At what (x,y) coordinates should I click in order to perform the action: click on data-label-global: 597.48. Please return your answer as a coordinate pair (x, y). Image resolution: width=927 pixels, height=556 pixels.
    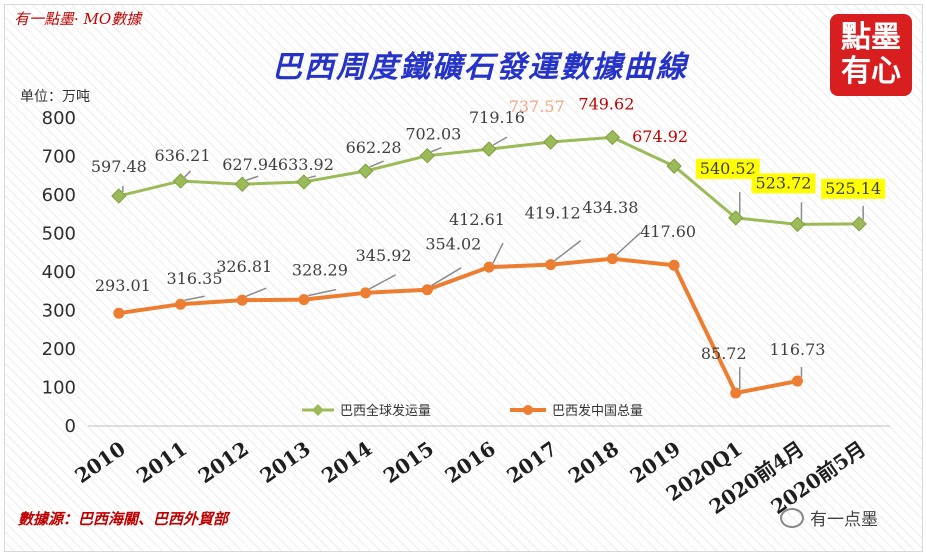
    Looking at the image, I should click on (119, 166).